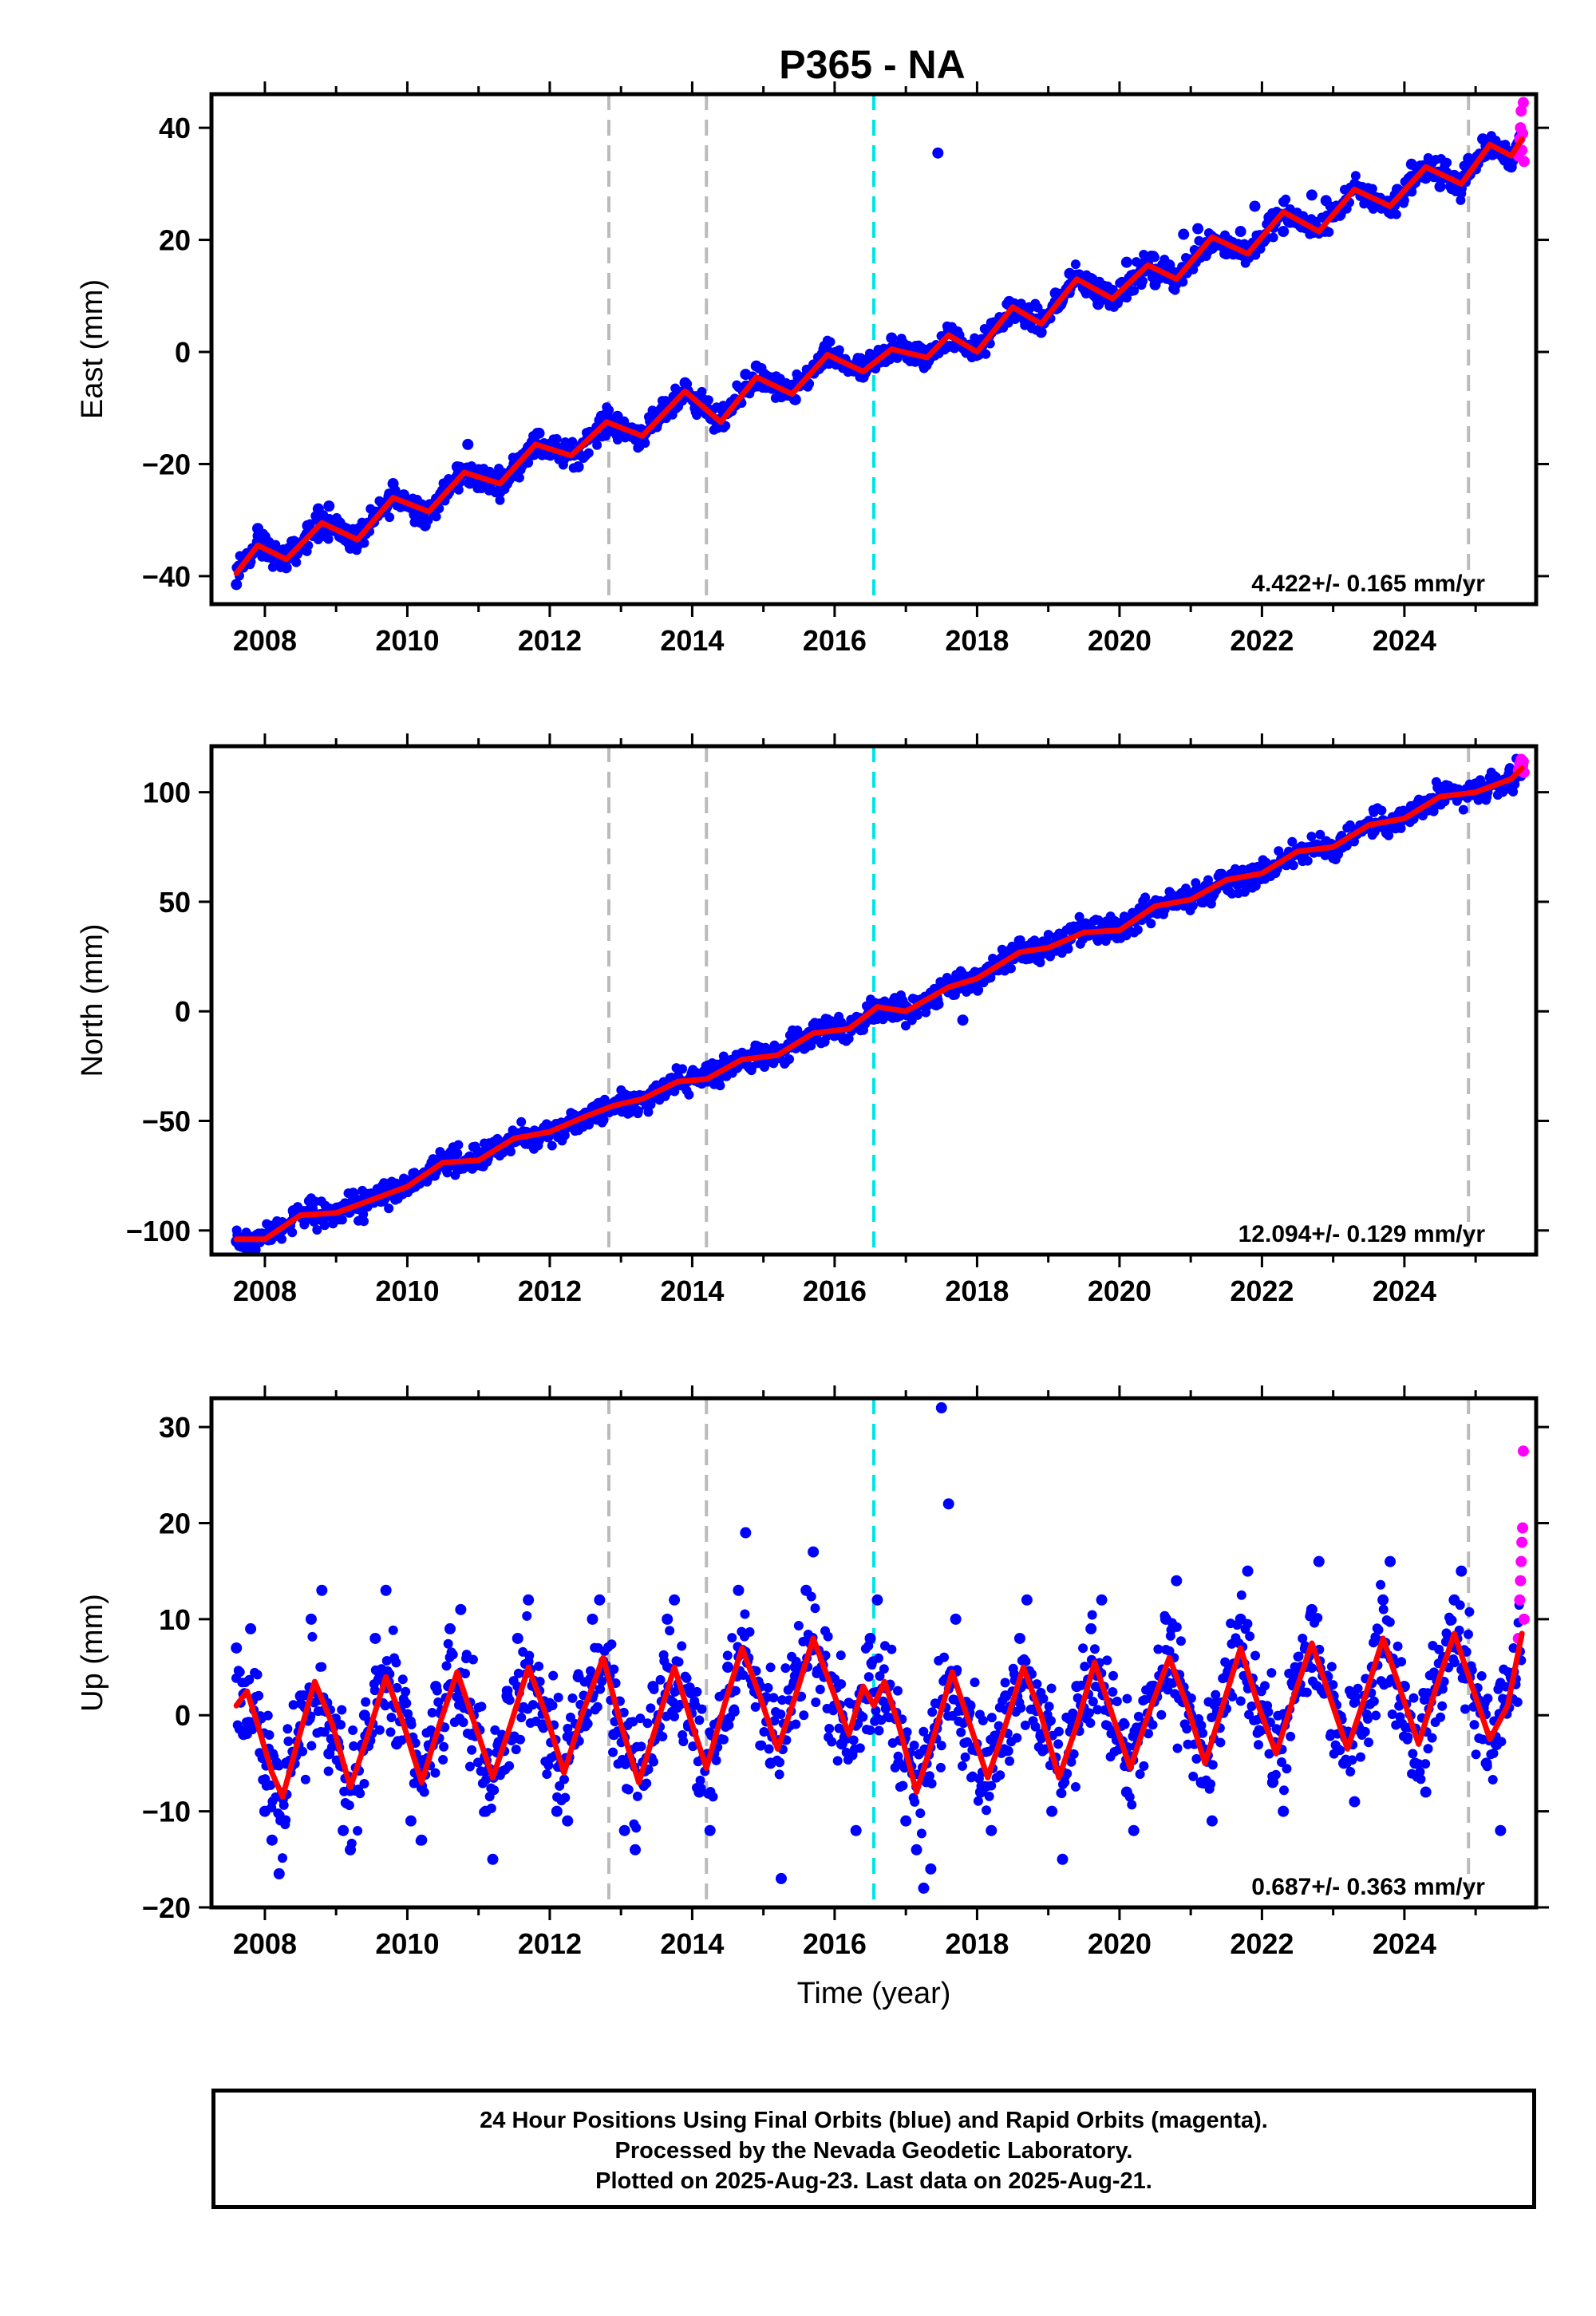 This screenshot has height=2316, width=1596. Describe the element at coordinates (407, 640) in the screenshot. I see `x-tick-label: 2010` at that location.